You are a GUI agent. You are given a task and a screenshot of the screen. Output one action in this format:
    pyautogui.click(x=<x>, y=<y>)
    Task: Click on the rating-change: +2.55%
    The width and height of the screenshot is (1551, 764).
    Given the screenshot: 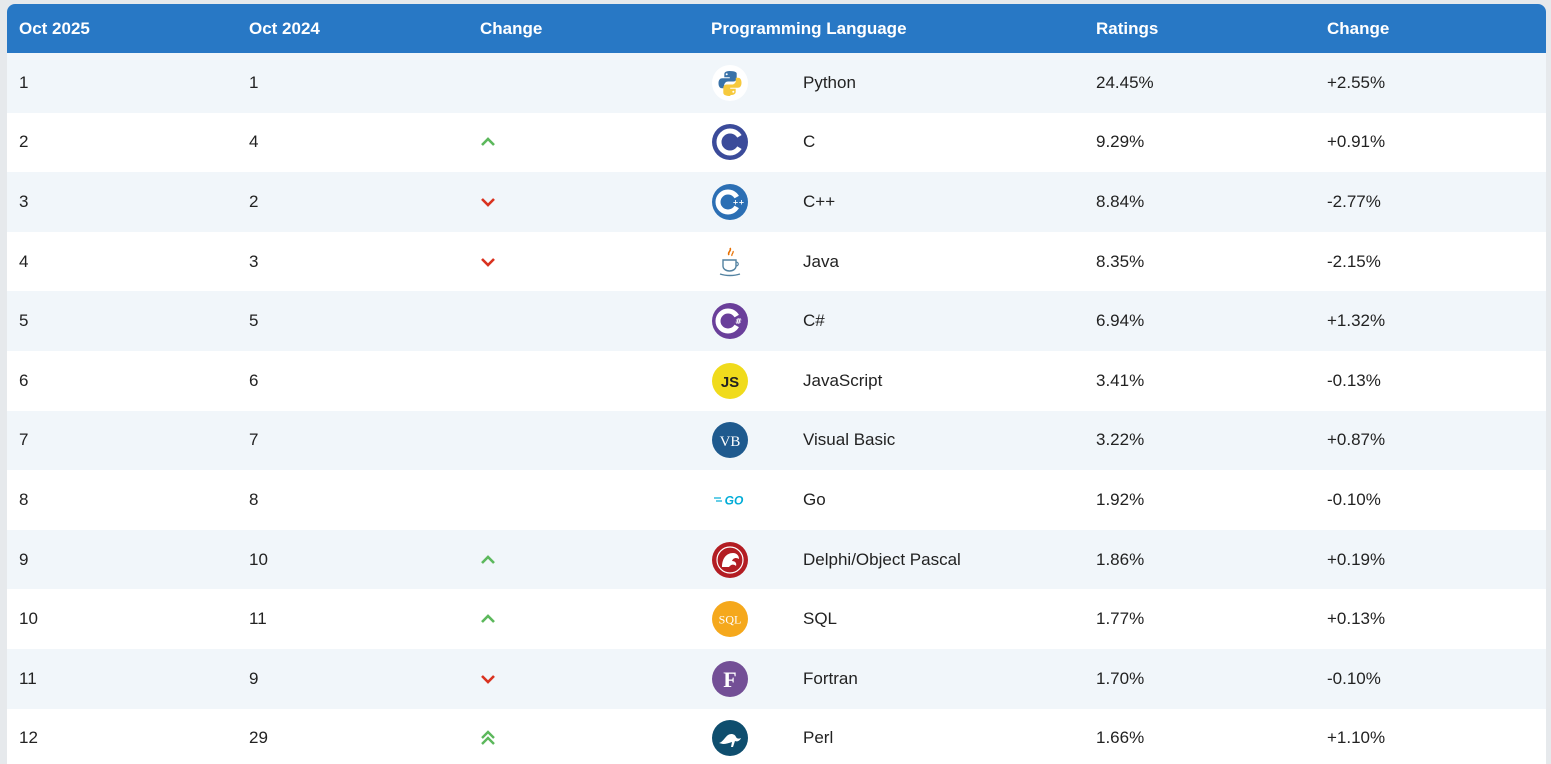 What is the action you would take?
    pyautogui.click(x=1356, y=82)
    